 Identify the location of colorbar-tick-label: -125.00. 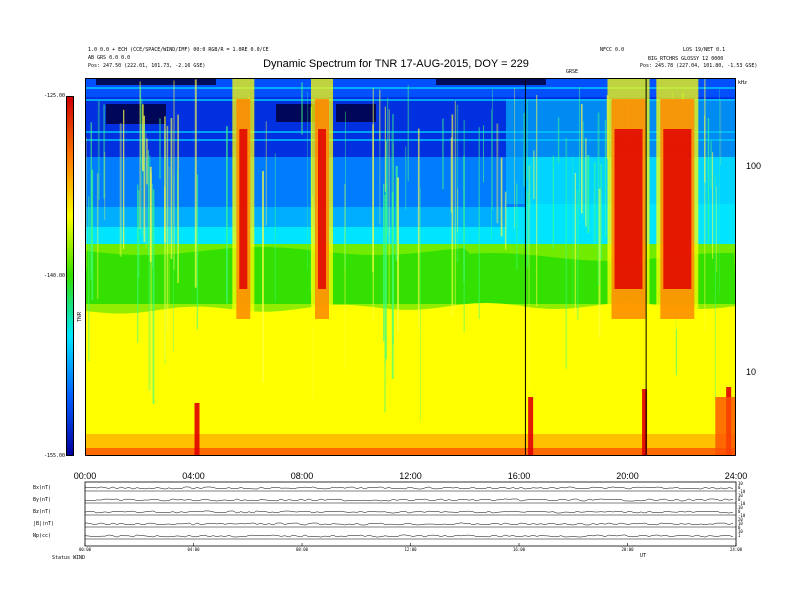
(55, 96).